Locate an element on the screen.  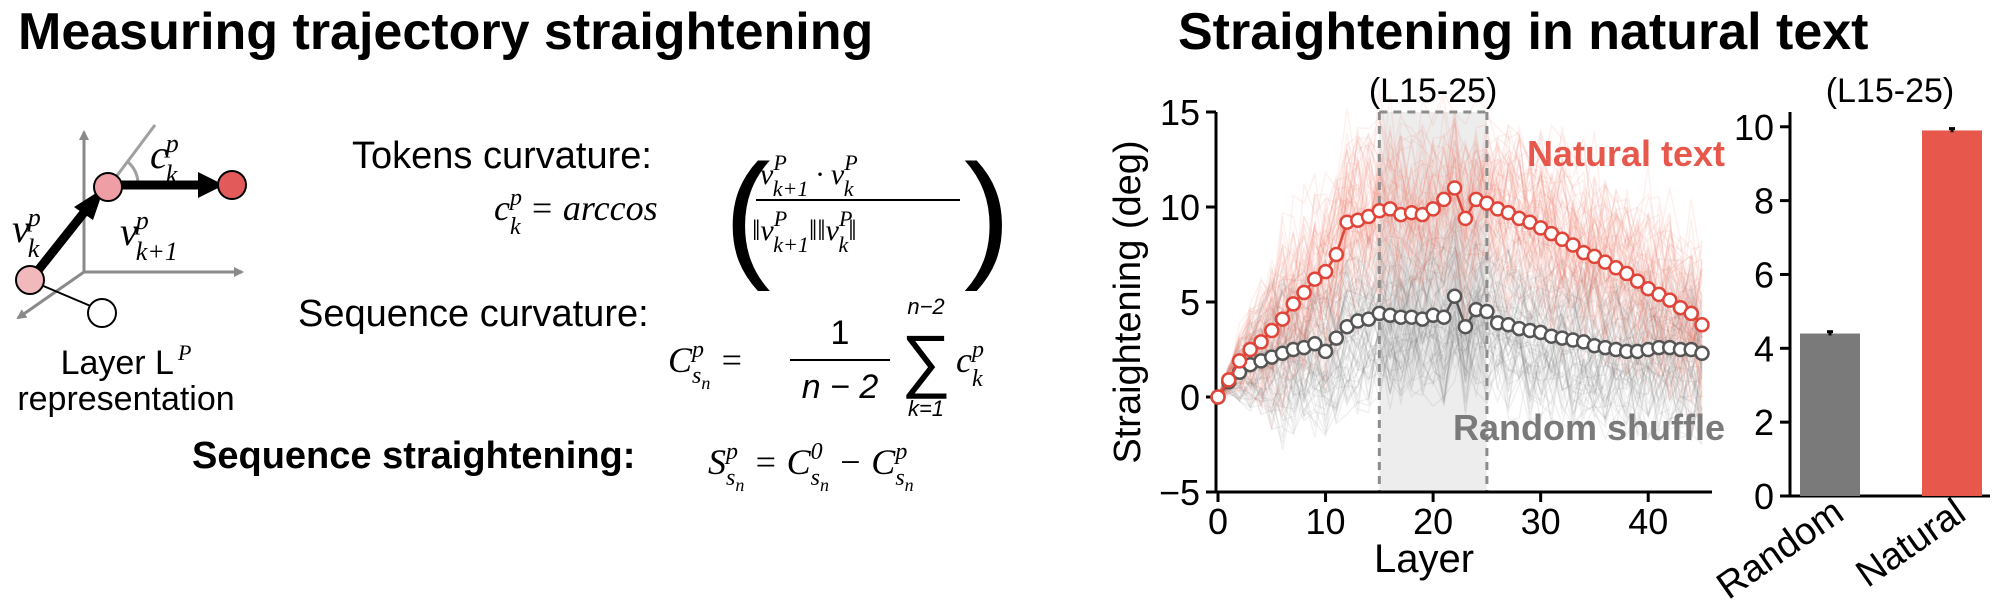
seq-fraction-denominator: n − 2 is located at coordinates (840, 387).